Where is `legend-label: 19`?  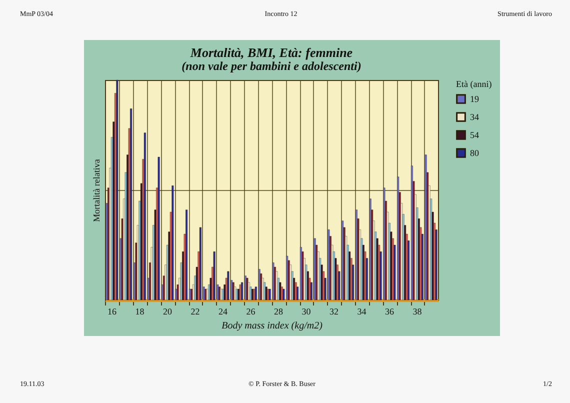
legend-label: 19 is located at coordinates (475, 99).